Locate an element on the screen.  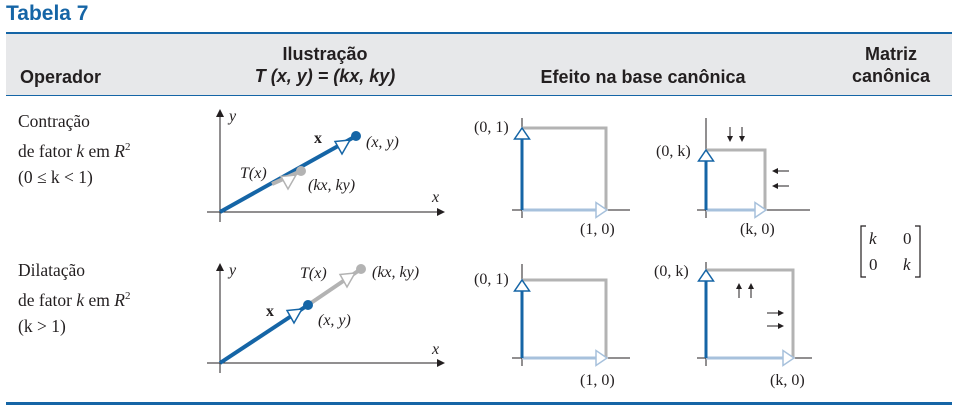
row-1-name: Contração is located at coordinates (54, 121).